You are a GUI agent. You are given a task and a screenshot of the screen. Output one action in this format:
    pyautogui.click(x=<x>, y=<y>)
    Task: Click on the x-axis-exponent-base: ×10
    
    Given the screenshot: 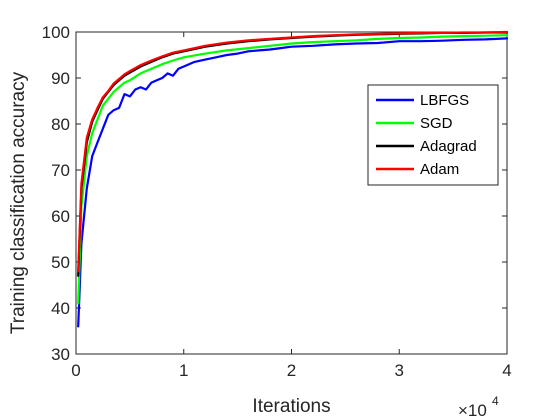 What is the action you would take?
    pyautogui.click(x=472, y=410)
    